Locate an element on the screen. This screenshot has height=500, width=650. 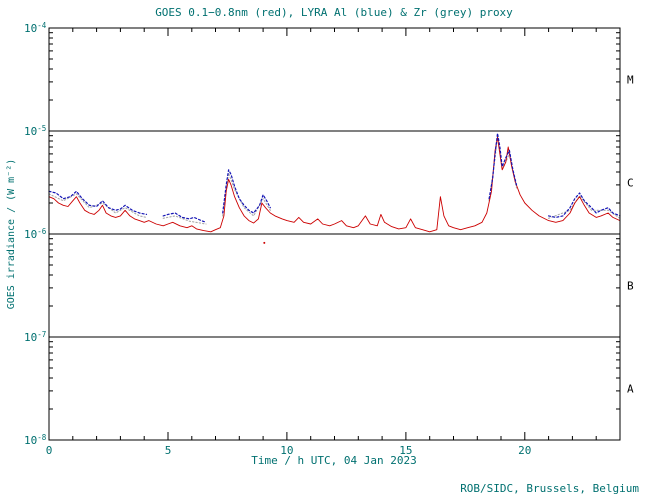
svg-text: 10 is located at coordinates (286, 450).